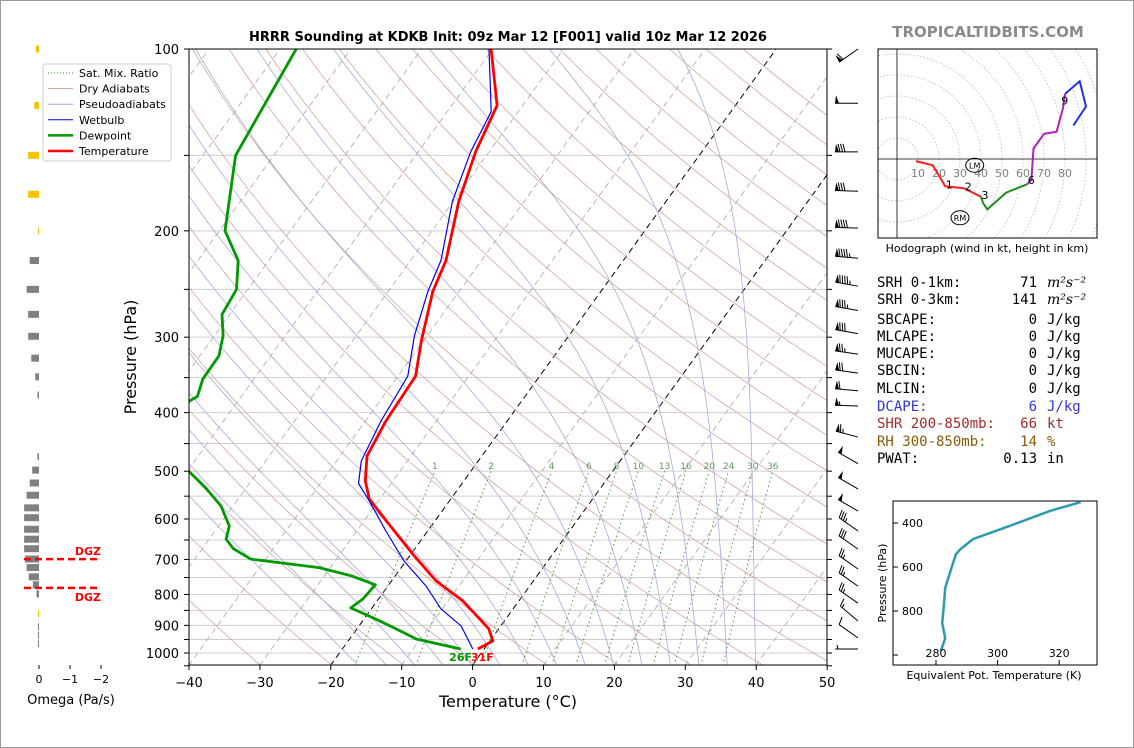  Describe the element at coordinates (166, 626) in the screenshot. I see `y-tick-label: 900` at that location.